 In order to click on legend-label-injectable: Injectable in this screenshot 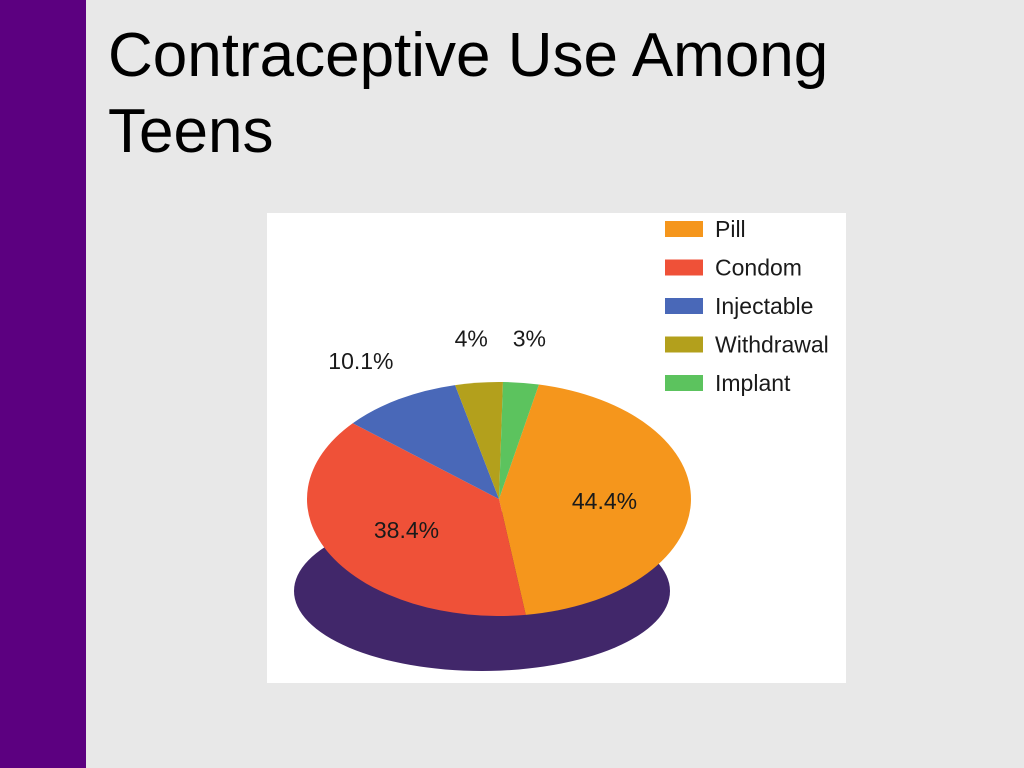, I will do `click(764, 306)`.